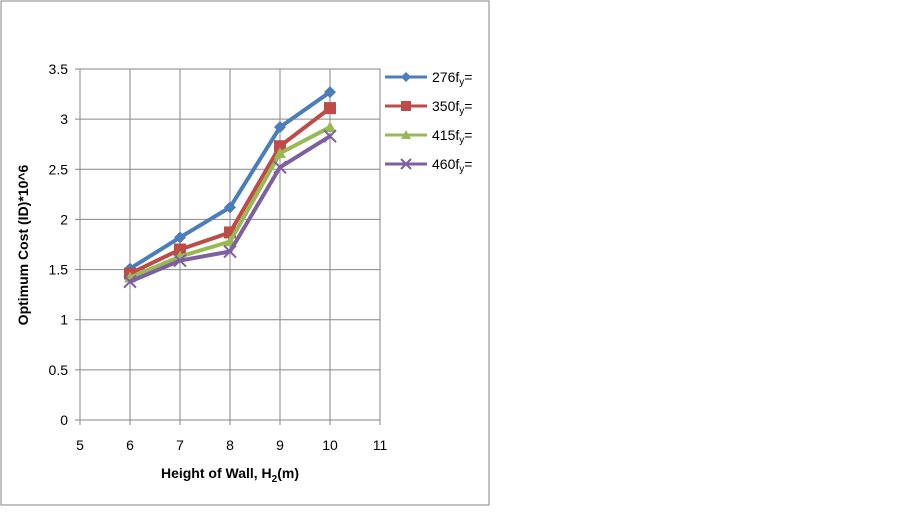  Describe the element at coordinates (180, 445) in the screenshot. I see `x-tick-label: 7` at that location.